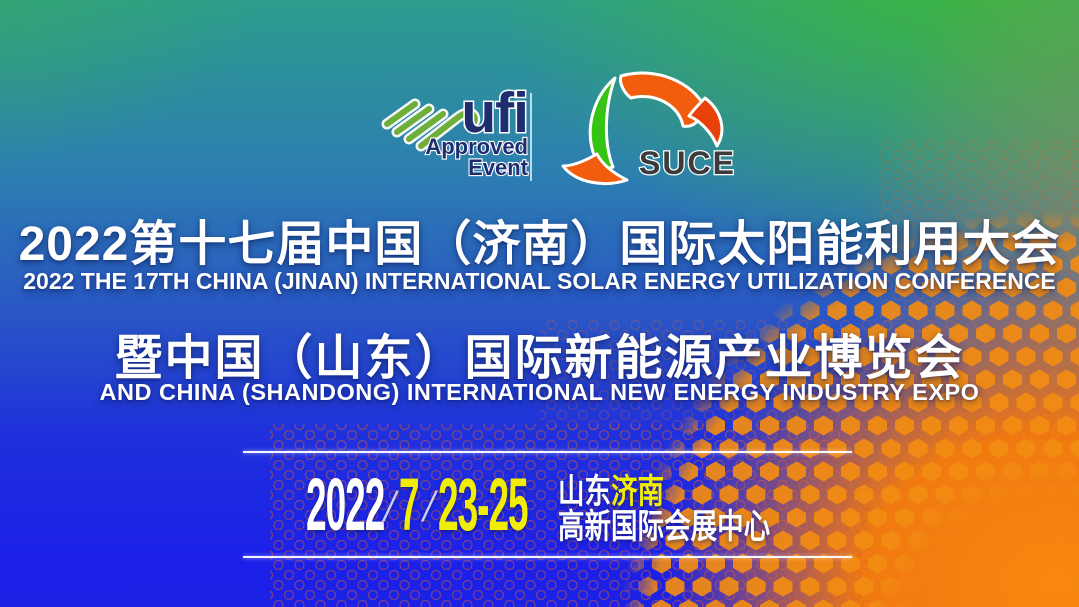 The image size is (1079, 607). What do you see at coordinates (638, 492) in the screenshot?
I see `venue-city: 济南` at bounding box center [638, 492].